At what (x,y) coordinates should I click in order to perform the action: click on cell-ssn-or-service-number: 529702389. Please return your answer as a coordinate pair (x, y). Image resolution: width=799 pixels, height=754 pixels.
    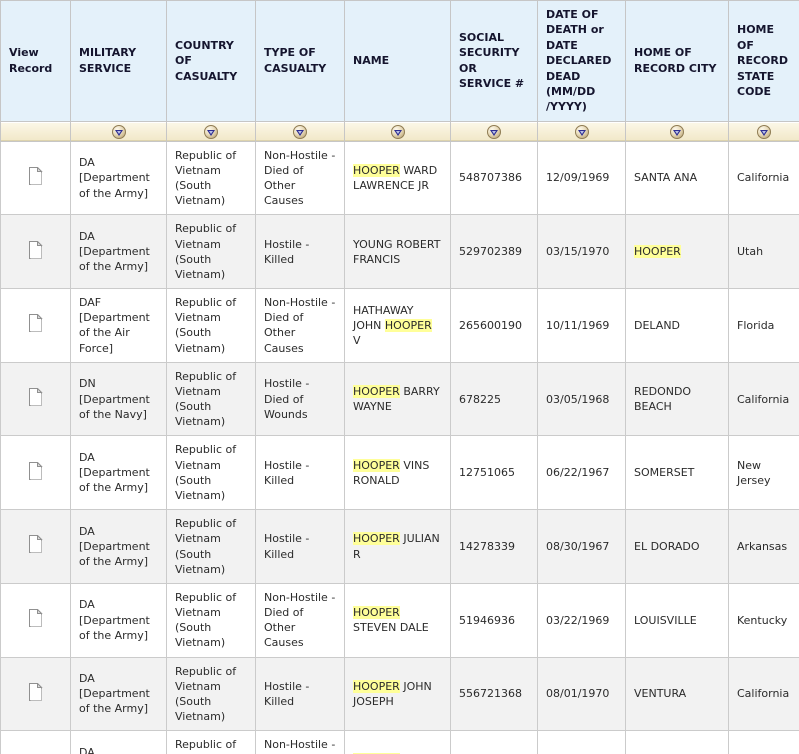
    Looking at the image, I should click on (494, 252).